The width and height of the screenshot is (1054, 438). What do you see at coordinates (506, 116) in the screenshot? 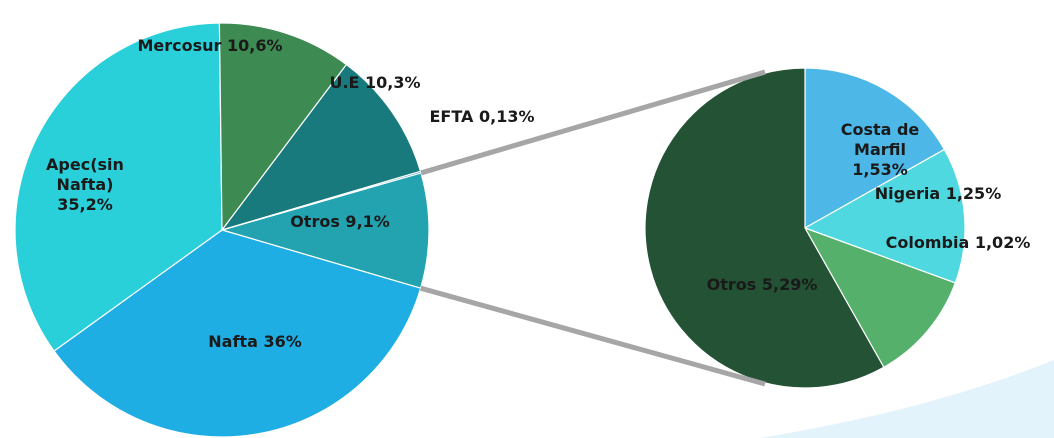
I see `label-part: 0,13%` at bounding box center [506, 116].